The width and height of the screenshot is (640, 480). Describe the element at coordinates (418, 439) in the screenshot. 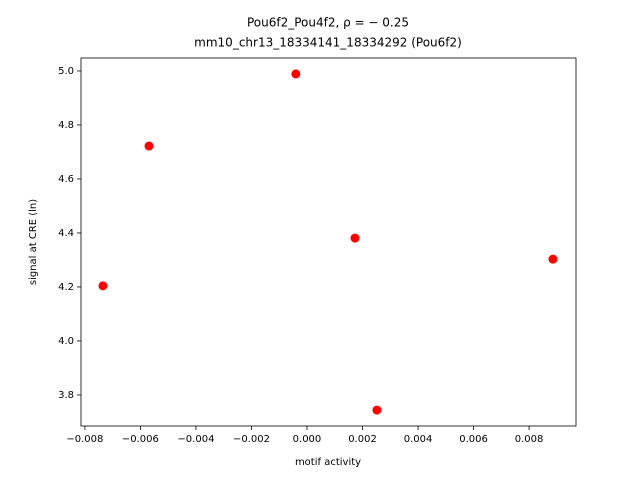

I see `x-tick-label: 0.004` at that location.